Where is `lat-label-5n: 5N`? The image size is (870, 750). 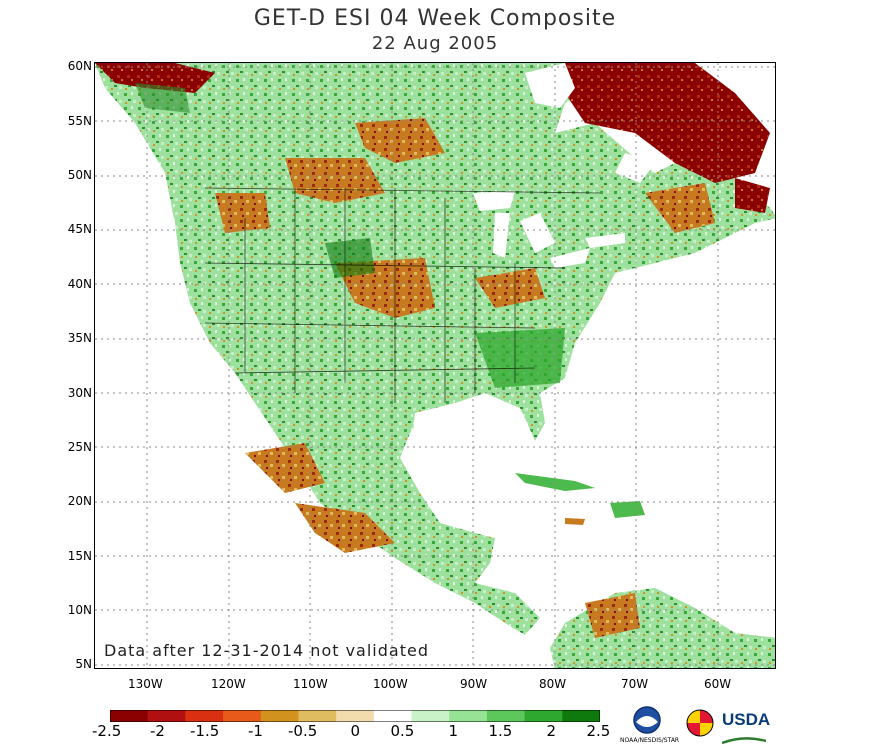 lat-label-5n: 5N is located at coordinates (83, 664).